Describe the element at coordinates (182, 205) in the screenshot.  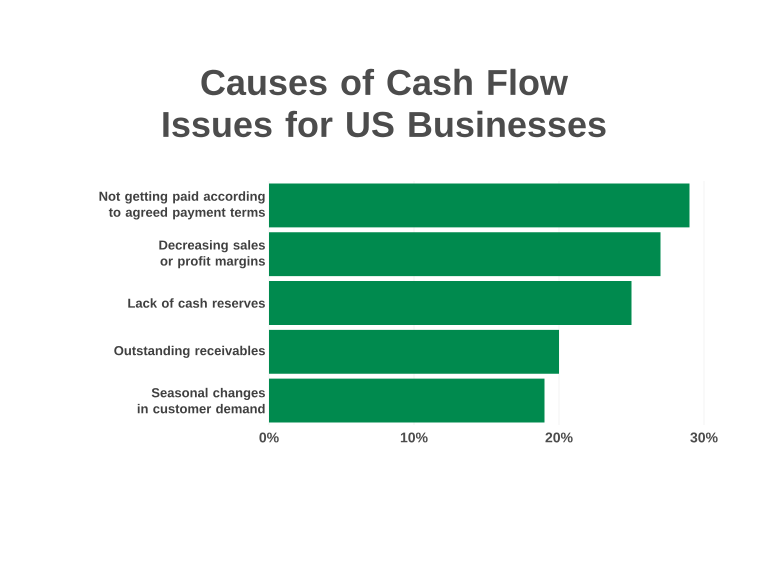
I see `y-tick-label: Not getting paid according to agreed payment terms` at that location.